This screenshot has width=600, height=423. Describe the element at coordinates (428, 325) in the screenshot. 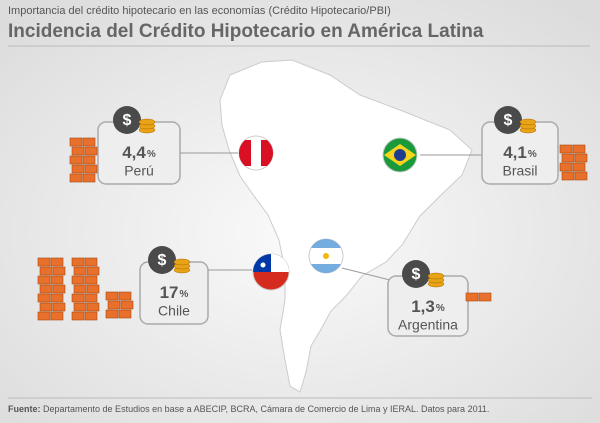

I see `country: Argentina` at that location.